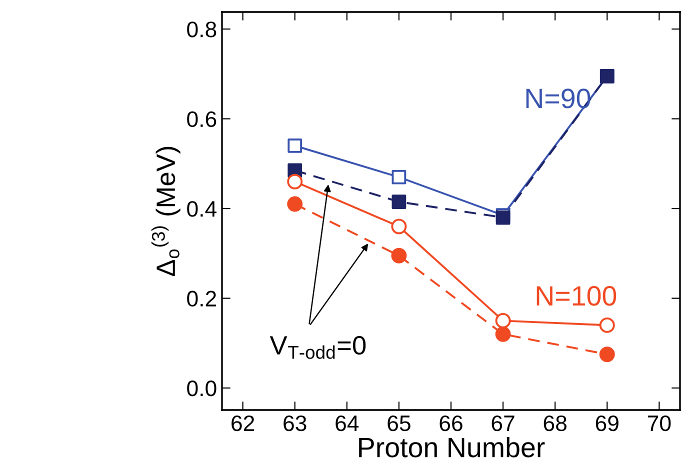 The width and height of the screenshot is (697, 468). I want to click on y-tick-label: 0.0, so click(201, 388).